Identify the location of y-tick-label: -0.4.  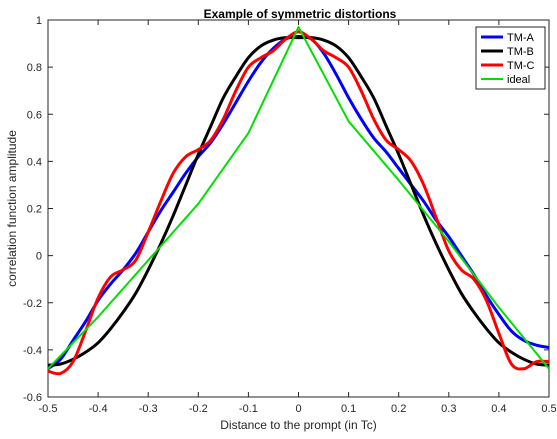
(32, 351).